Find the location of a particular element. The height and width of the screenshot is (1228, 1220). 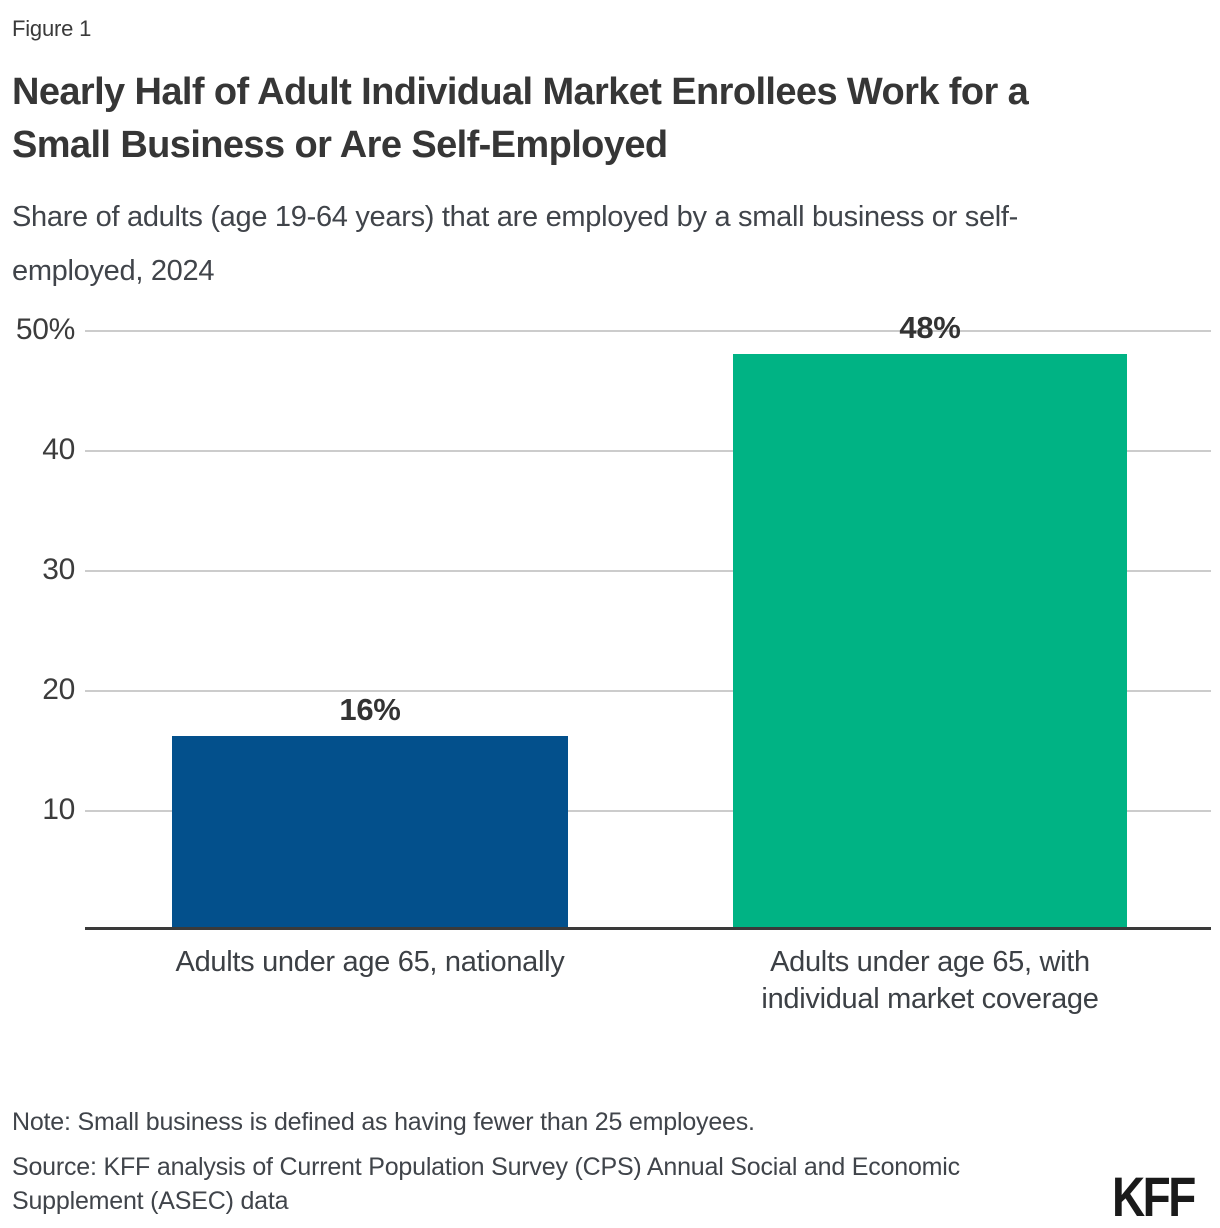

x-label-individual-market-line-1: Adults under age 65, with is located at coordinates (930, 962).